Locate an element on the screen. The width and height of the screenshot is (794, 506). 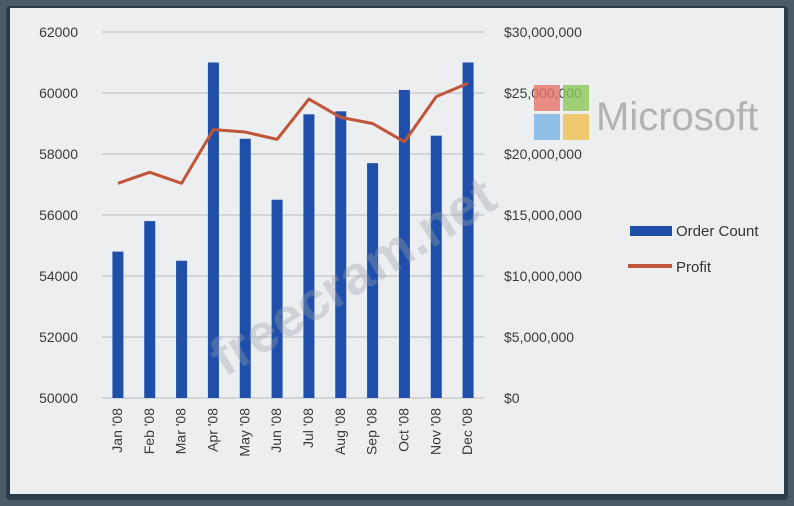
x-tick-label: Jan '08 is located at coordinates (117, 430).